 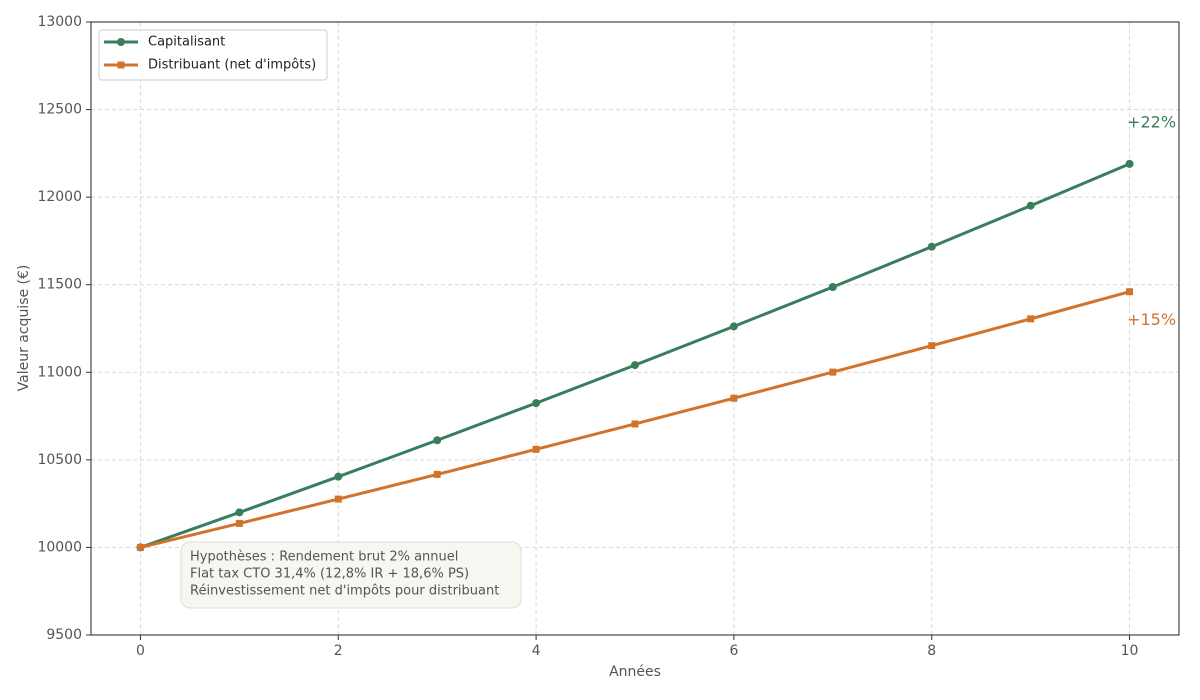 I want to click on y-tick-label: 12000, so click(x=59, y=197).